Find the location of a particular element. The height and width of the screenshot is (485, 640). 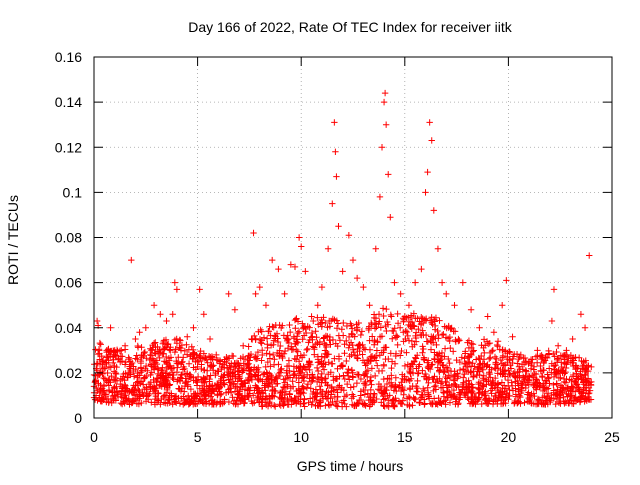

x-tick-label: 20 is located at coordinates (509, 437).